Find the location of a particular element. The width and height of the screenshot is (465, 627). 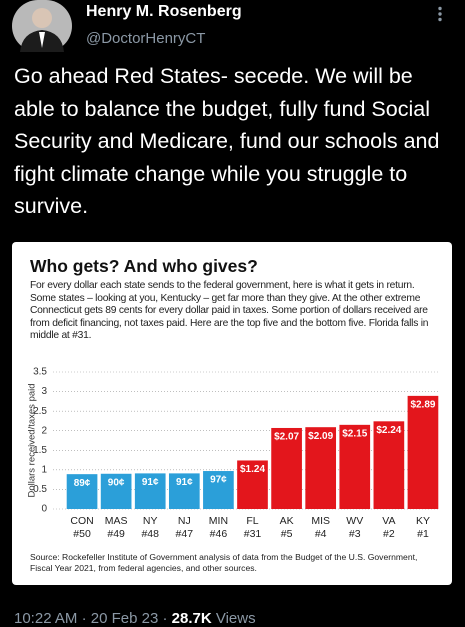

value-label: $2.09 is located at coordinates (320, 436).